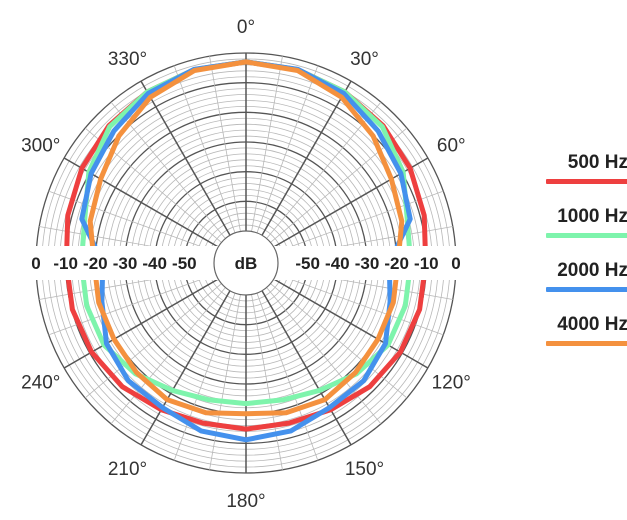 Image resolution: width=627 pixels, height=520 pixels. What do you see at coordinates (597, 162) in the screenshot?
I see `legend-label: 500 Hz` at bounding box center [597, 162].